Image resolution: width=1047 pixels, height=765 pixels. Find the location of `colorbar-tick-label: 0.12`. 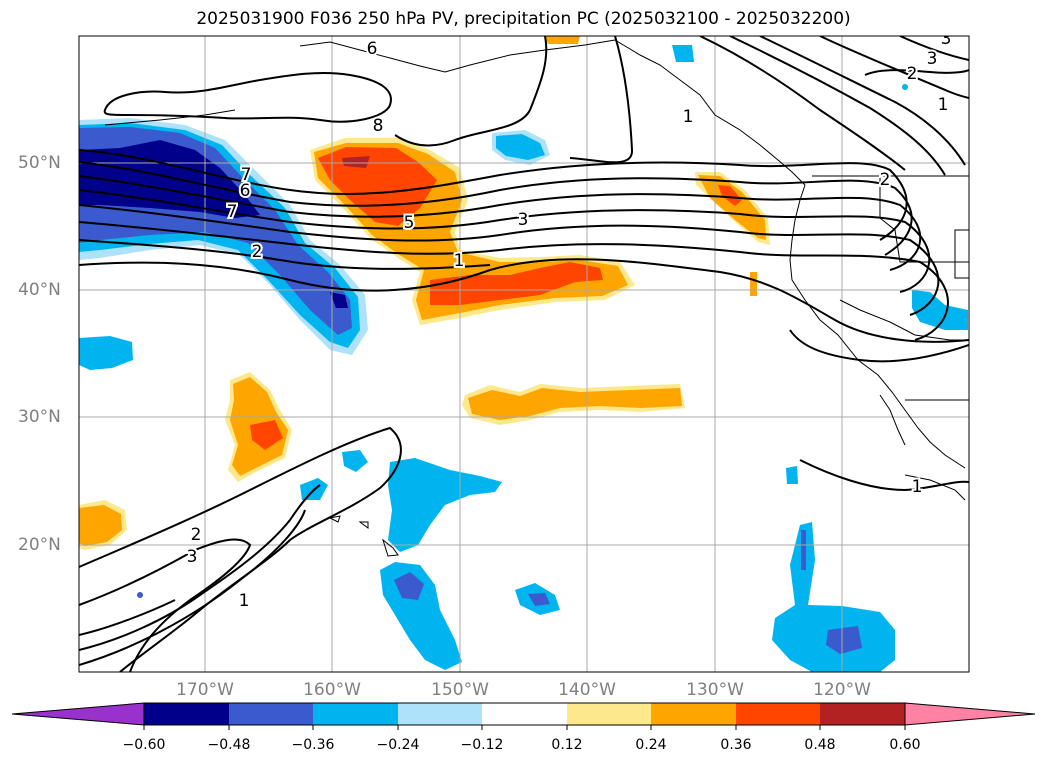

colorbar-tick-label: 0.12 is located at coordinates (567, 745).